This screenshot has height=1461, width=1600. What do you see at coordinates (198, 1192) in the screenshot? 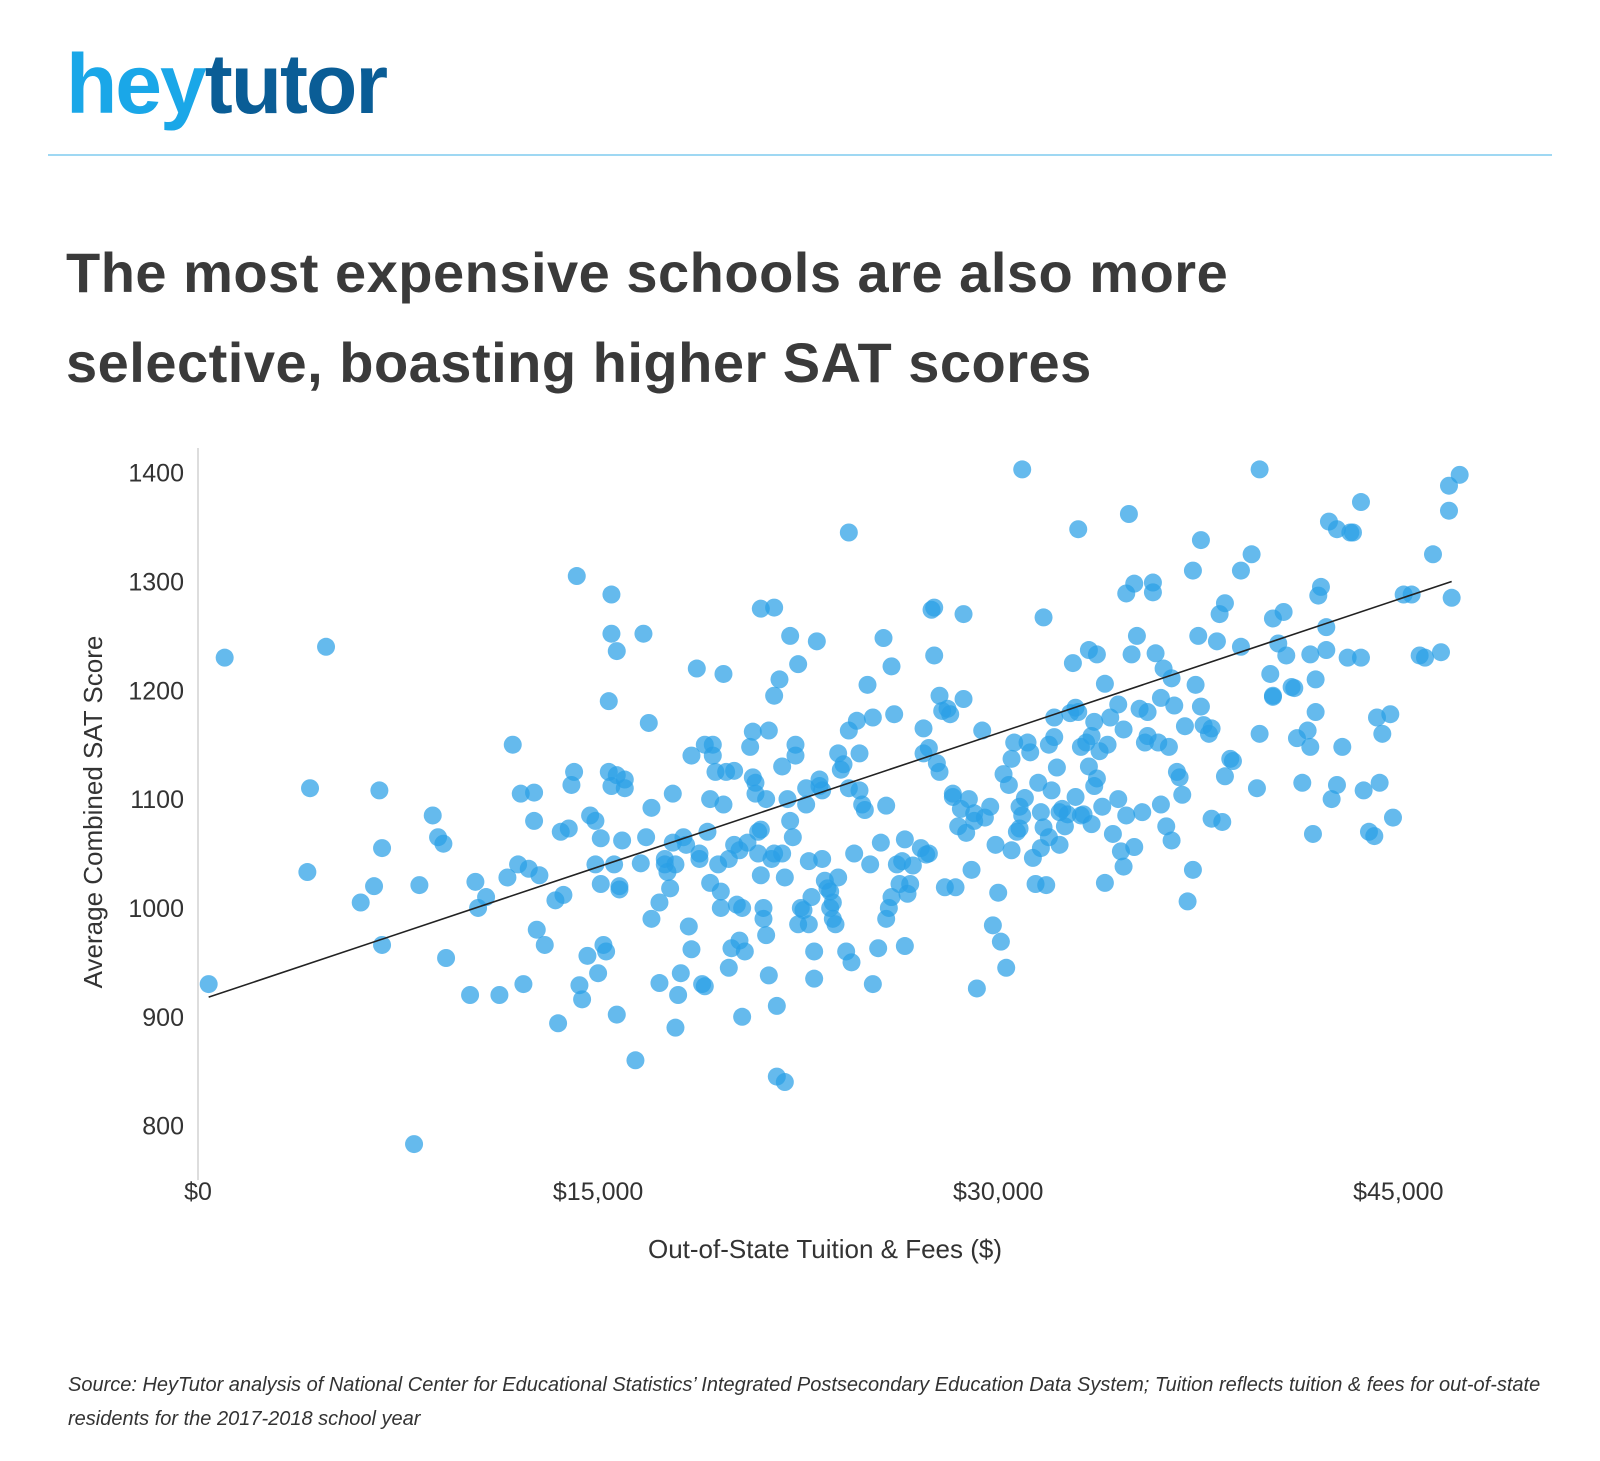
I see `x-tick-label: $0` at bounding box center [198, 1192].